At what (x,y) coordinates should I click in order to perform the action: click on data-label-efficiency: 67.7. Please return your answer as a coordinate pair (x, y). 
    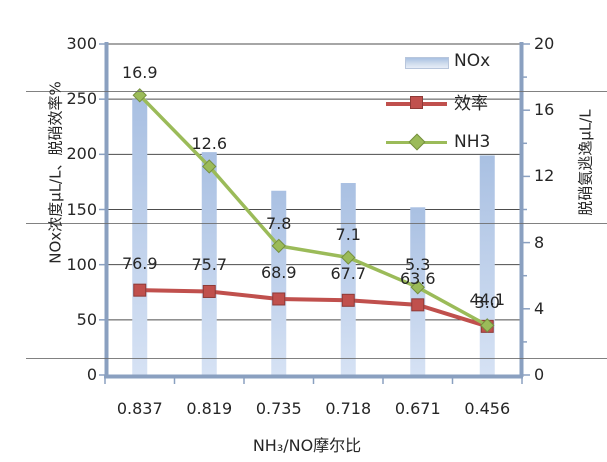
    Looking at the image, I should click on (348, 274).